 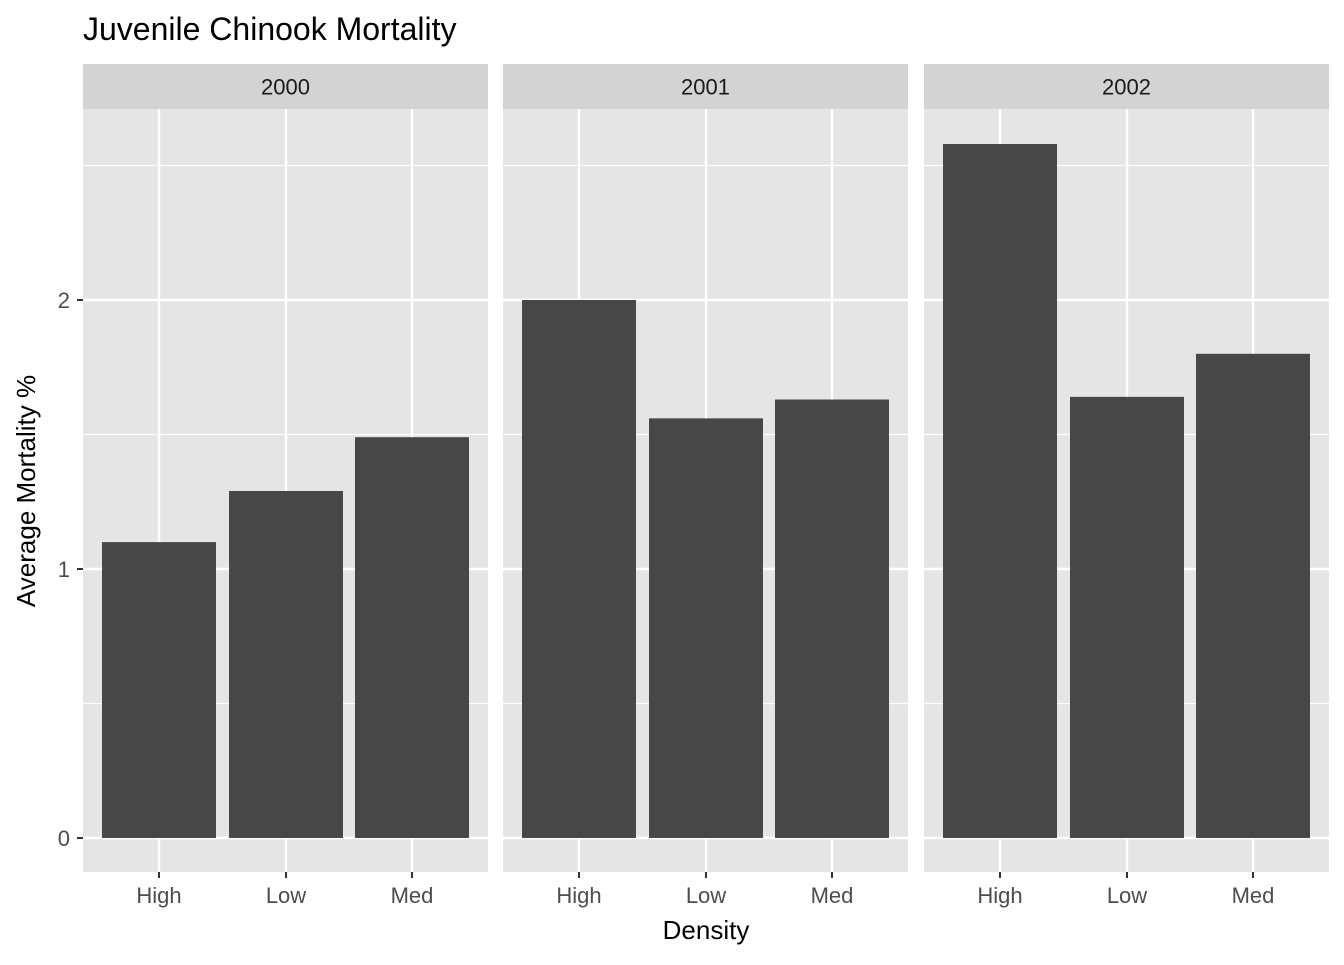 I want to click on bar-2001-low, so click(x=706, y=628).